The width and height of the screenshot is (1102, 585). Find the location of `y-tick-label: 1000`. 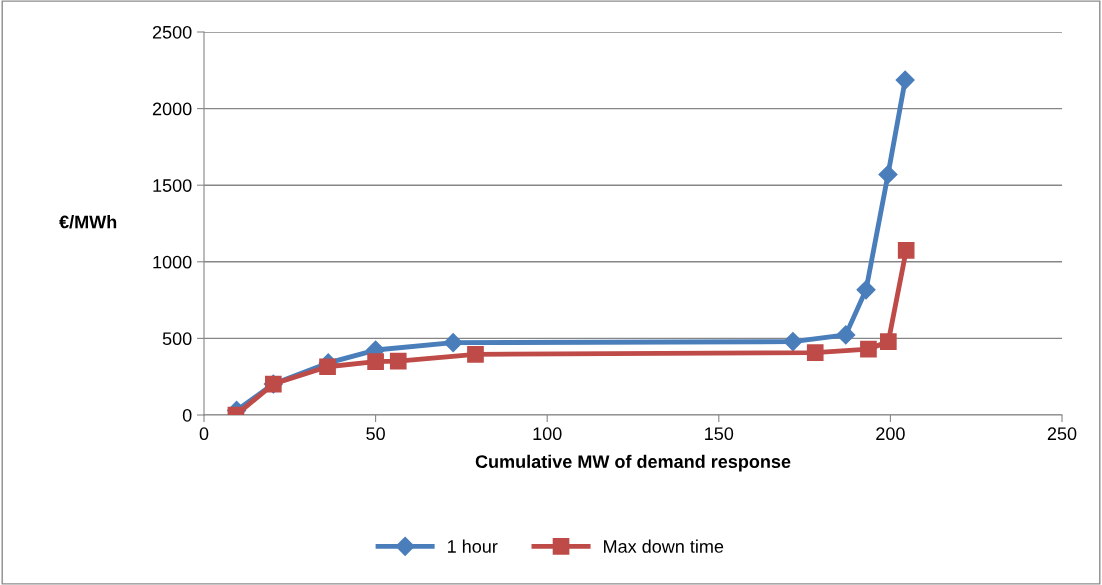

y-tick-label: 1000 is located at coordinates (172, 262).